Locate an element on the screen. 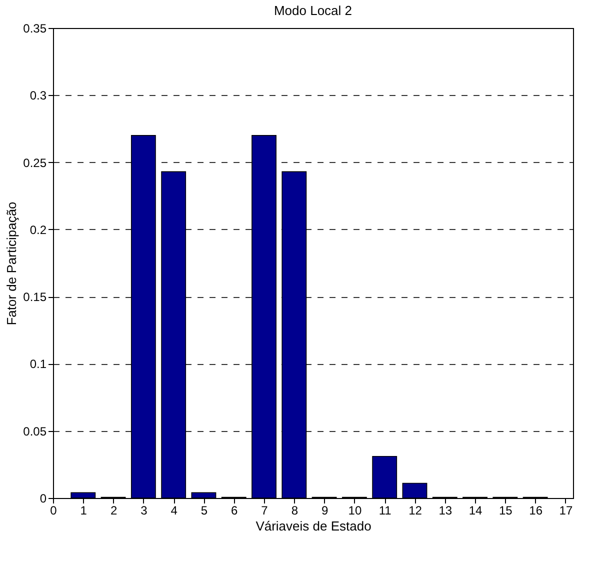 The width and height of the screenshot is (606, 567). y-tick-label: 0.3 is located at coordinates (38, 95).